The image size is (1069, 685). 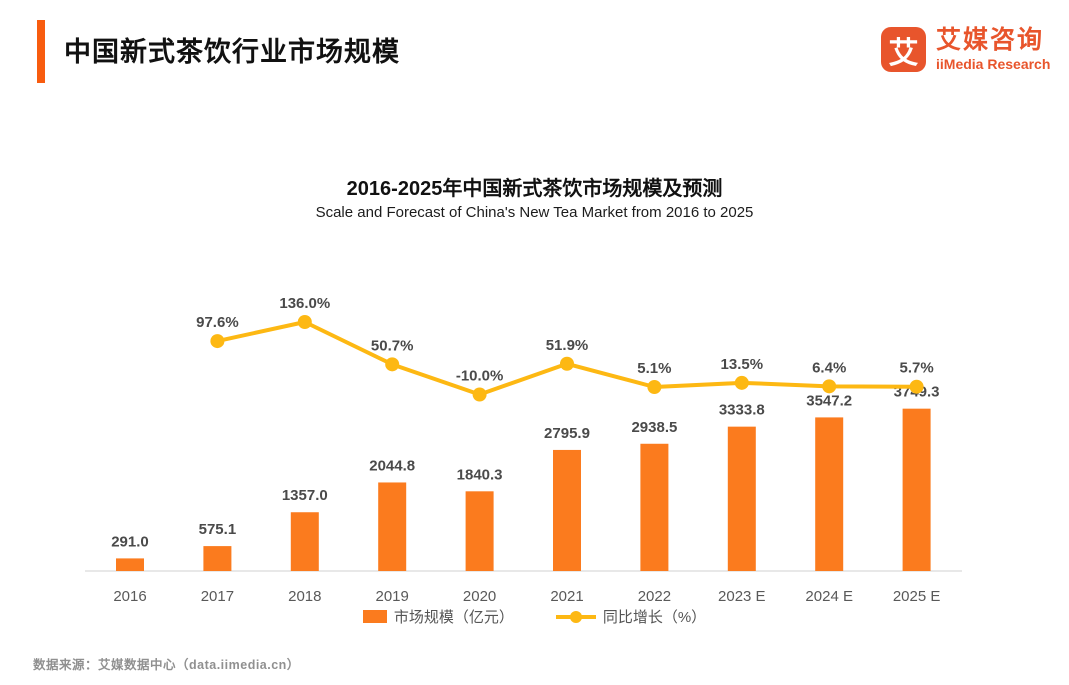 I want to click on bar-value-label: 1357.0, so click(x=305, y=495).